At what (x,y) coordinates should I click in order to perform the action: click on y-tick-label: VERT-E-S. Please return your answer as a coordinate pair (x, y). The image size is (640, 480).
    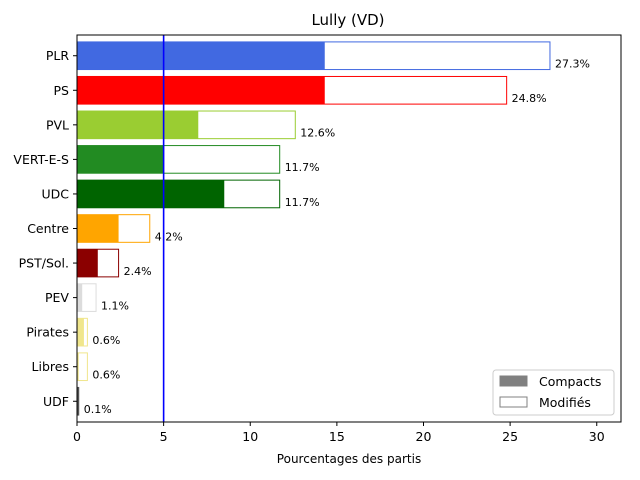
    Looking at the image, I should click on (41, 159).